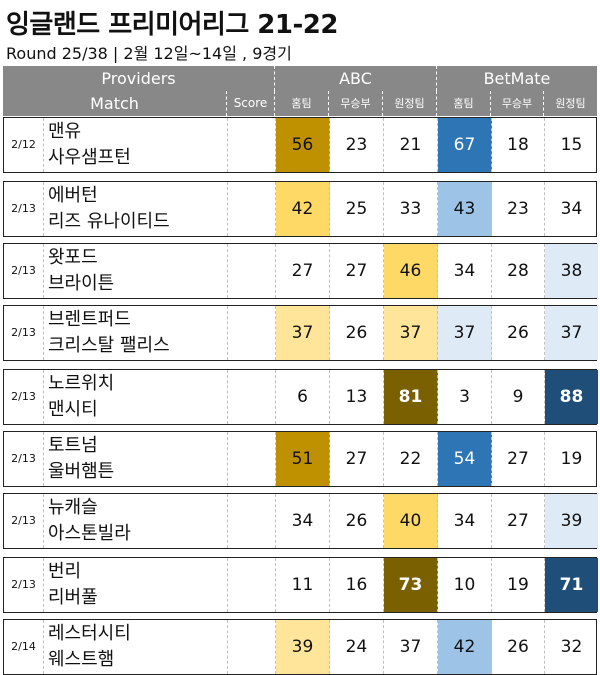 The image size is (600, 675). Describe the element at coordinates (357, 397) in the screenshot. I see `abc-draw-value: 13` at that location.